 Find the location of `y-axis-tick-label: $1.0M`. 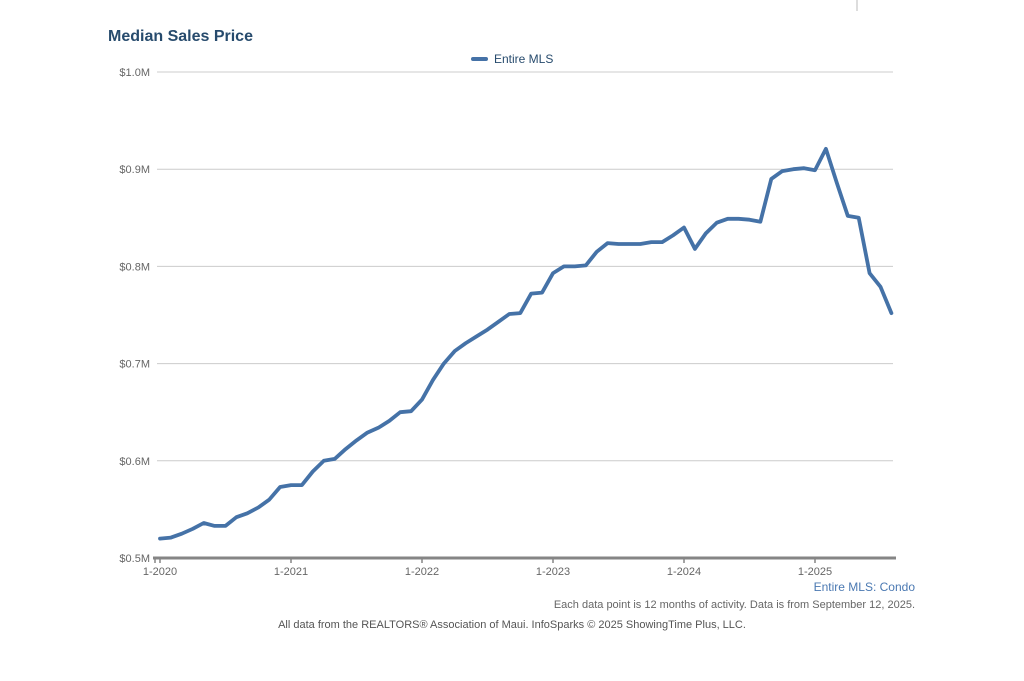

y-axis-tick-label: $1.0M is located at coordinates (134, 73).